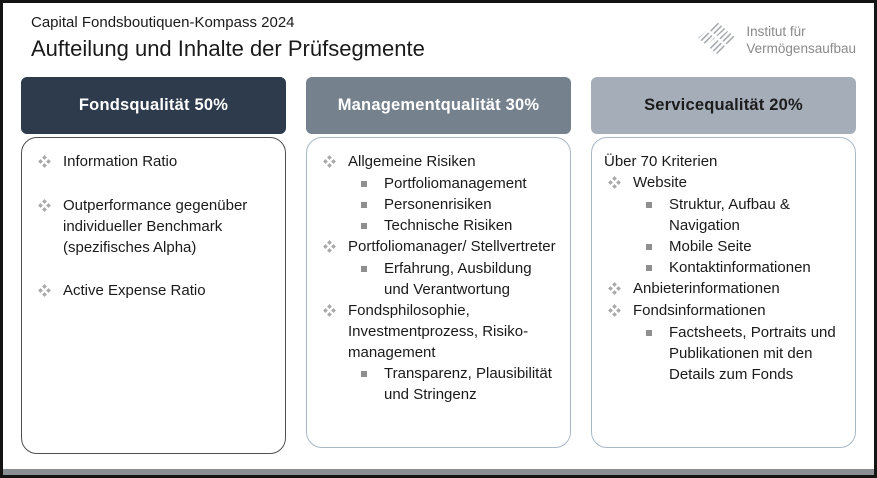  Describe the element at coordinates (452, 247) in the screenshot. I see `list-item-text: Portfoliomanager/ Stellvertreter` at that location.